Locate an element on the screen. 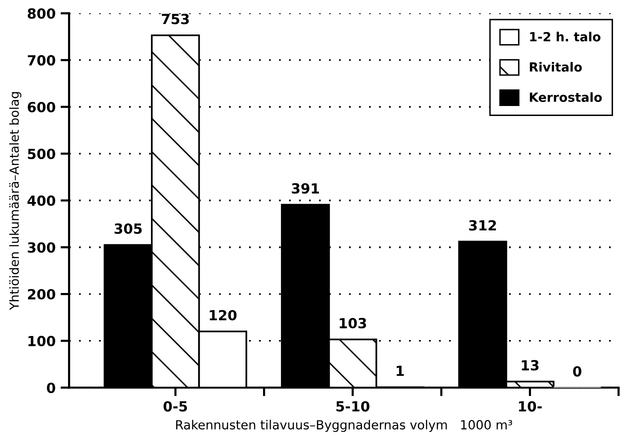 The width and height of the screenshot is (628, 443). y-axis-title: Yhtiöiden lukumäärä–Antalet bolag is located at coordinates (15, 201).